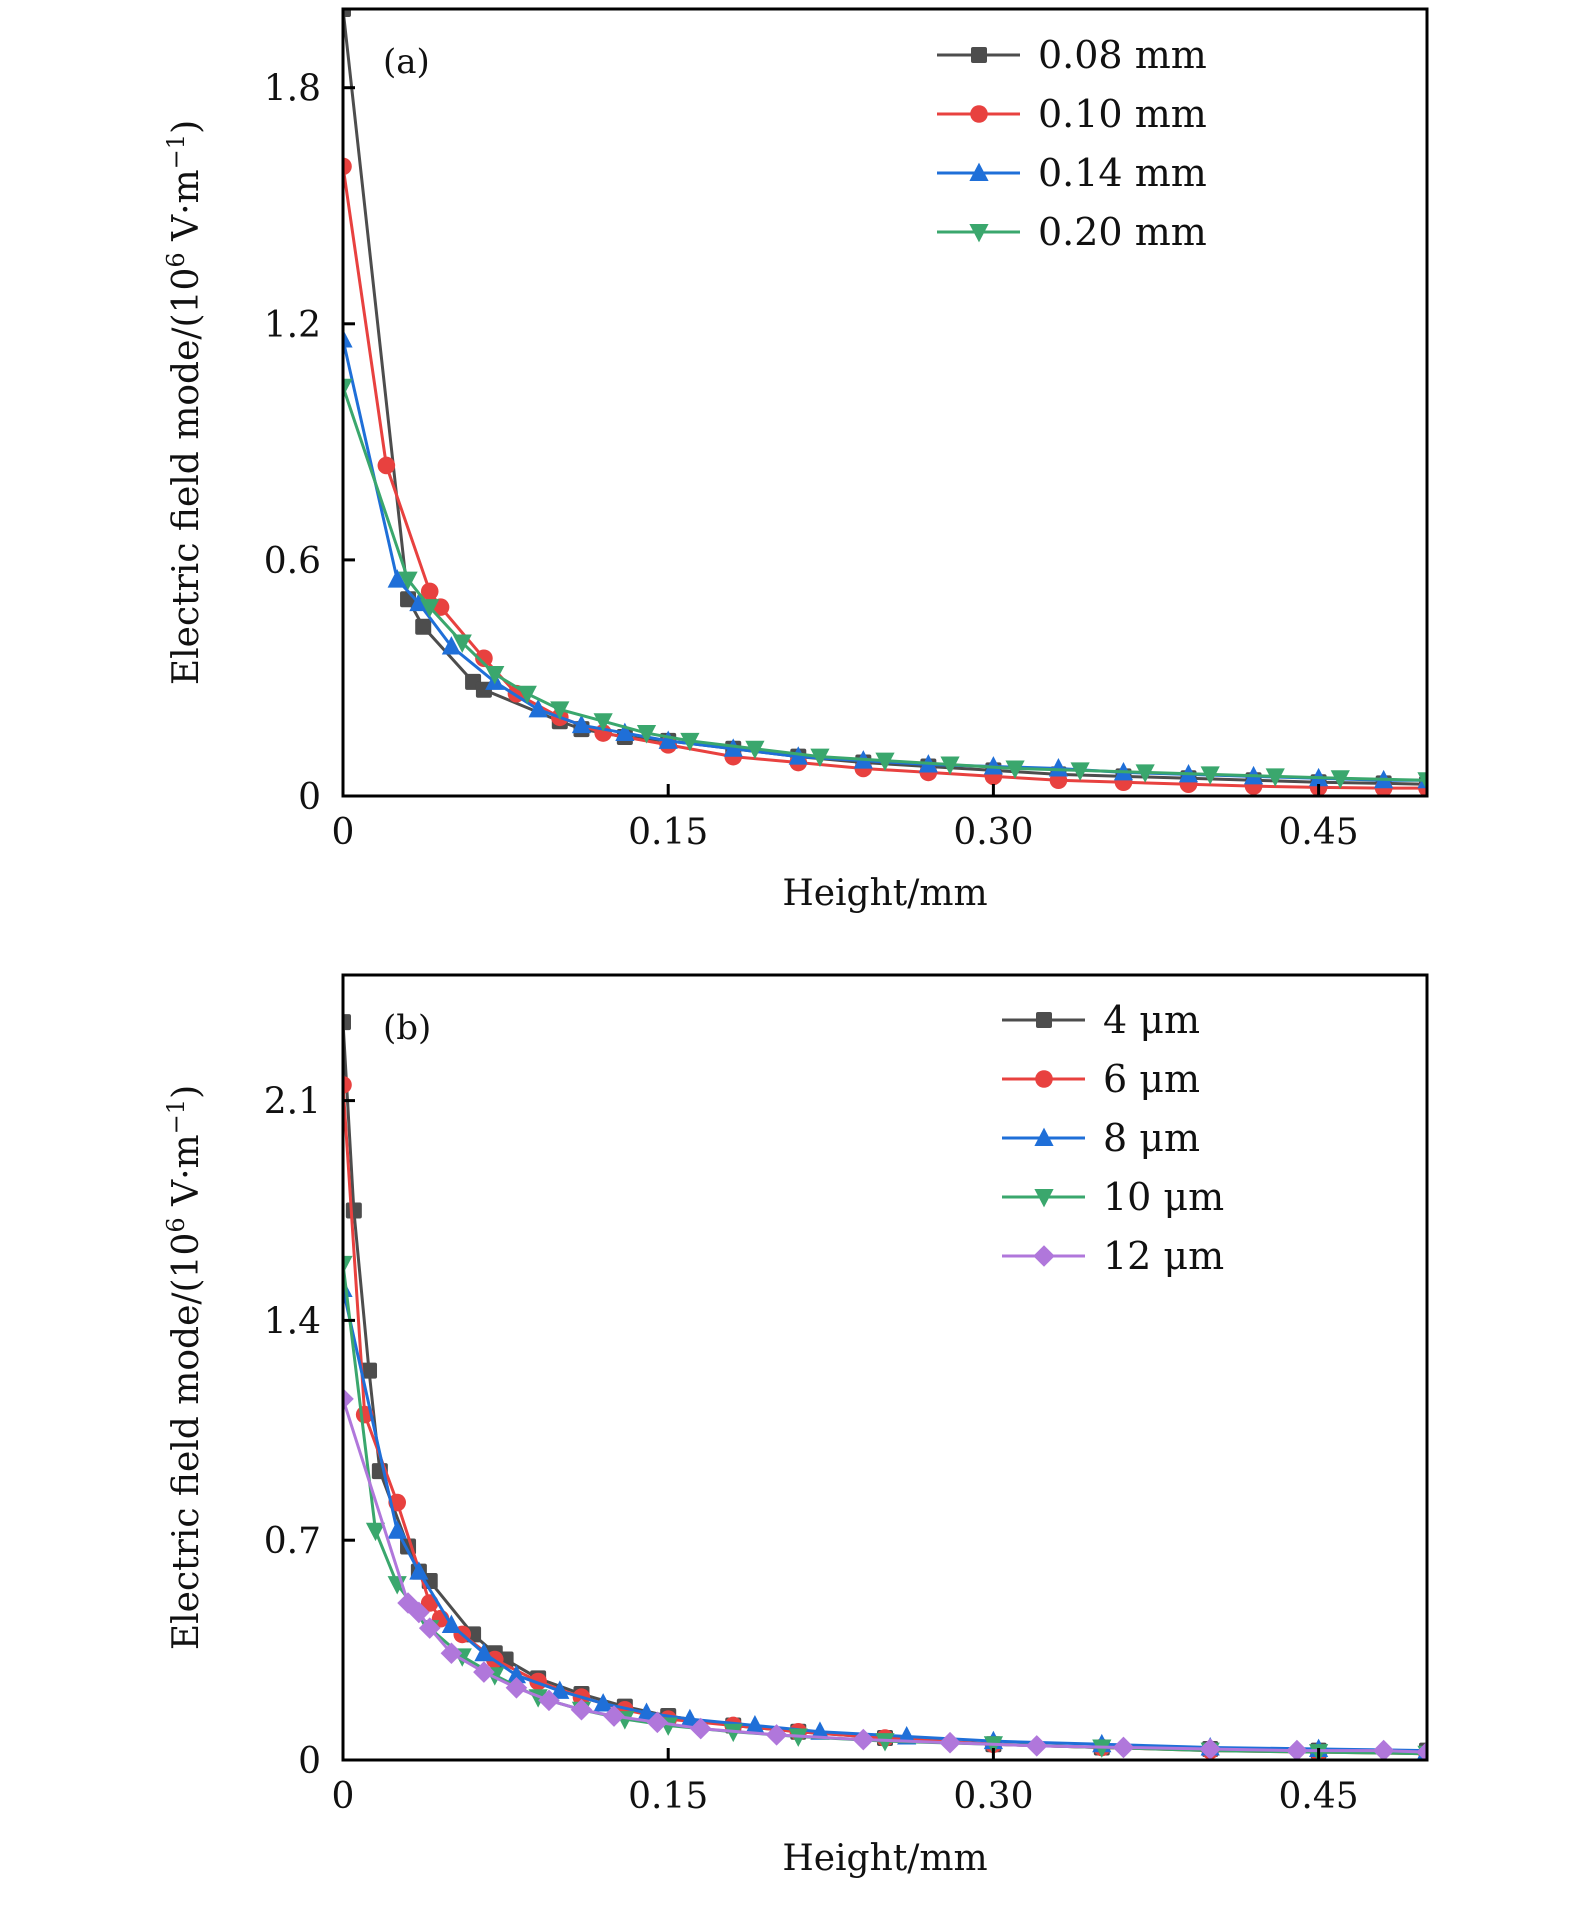  What do you see at coordinates (407, 1028) in the screenshot?
I see `panel-label: (b)` at bounding box center [407, 1028].